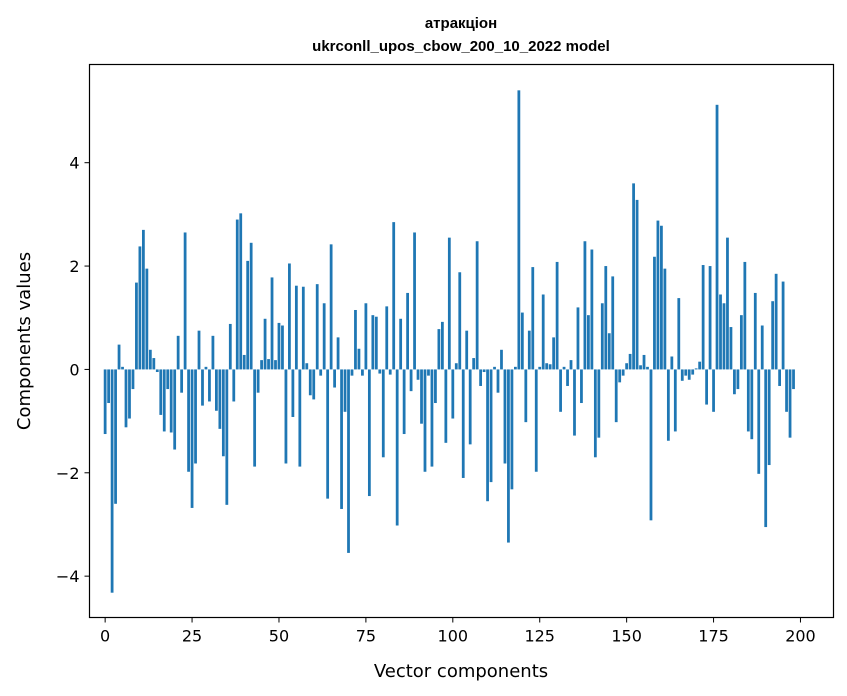 The image size is (847, 696). I want to click on x-tick-label: 125, so click(539, 636).